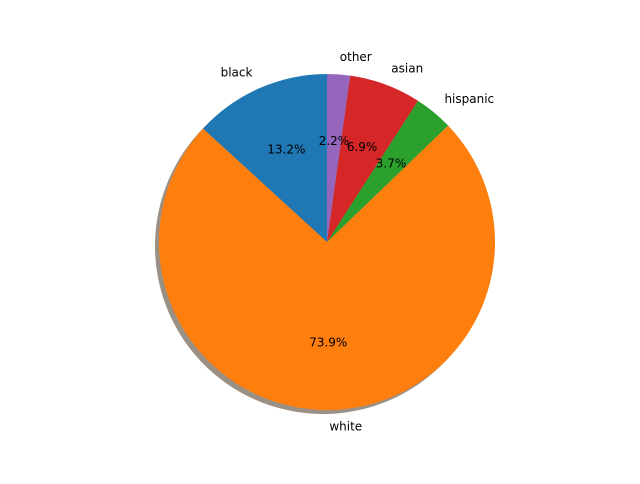  What do you see at coordinates (334, 141) in the screenshot?
I see `slice-pct-label-other: 2.2%` at bounding box center [334, 141].